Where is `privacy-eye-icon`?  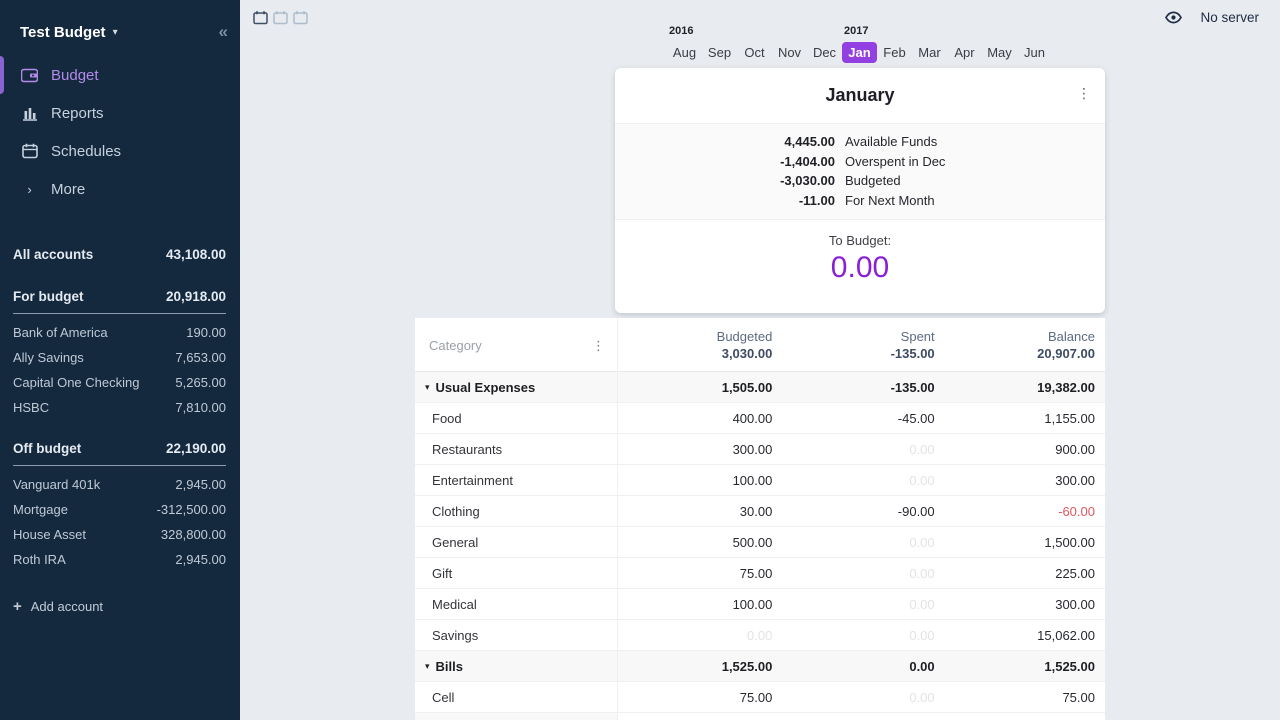 privacy-eye-icon is located at coordinates (1174, 17).